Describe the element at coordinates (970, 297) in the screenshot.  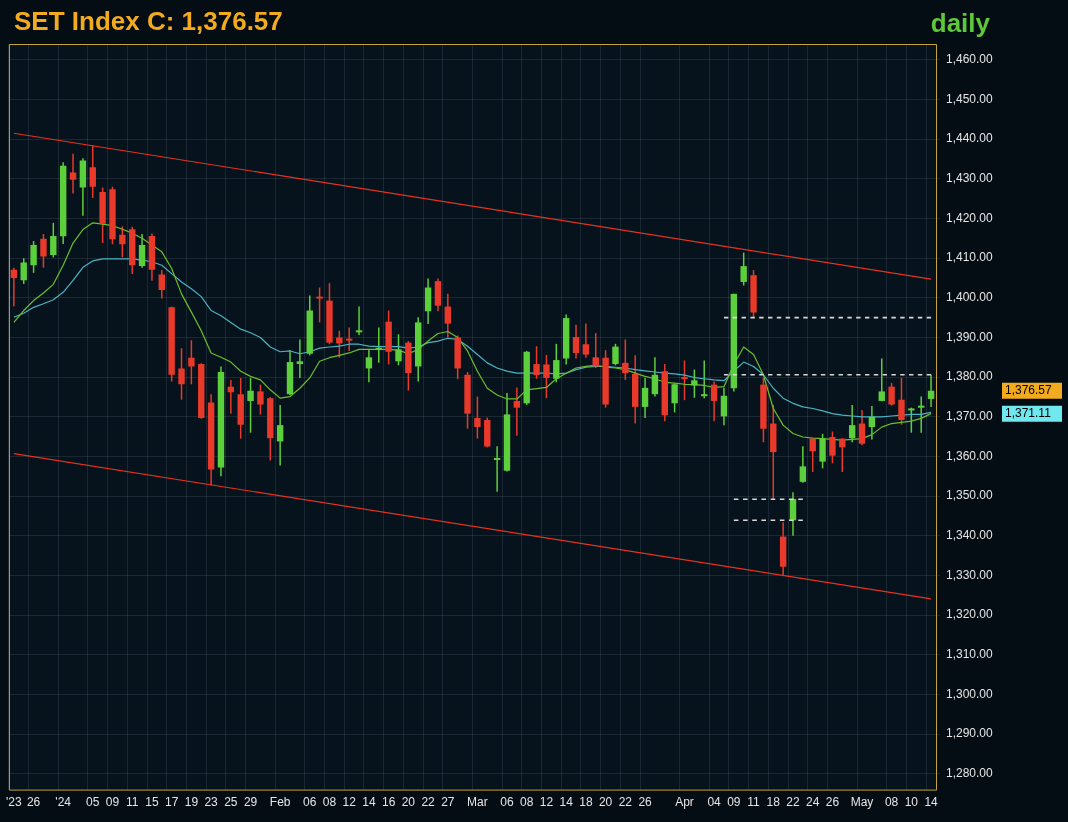
I see `y-tick-label: 1,400.00` at that location.